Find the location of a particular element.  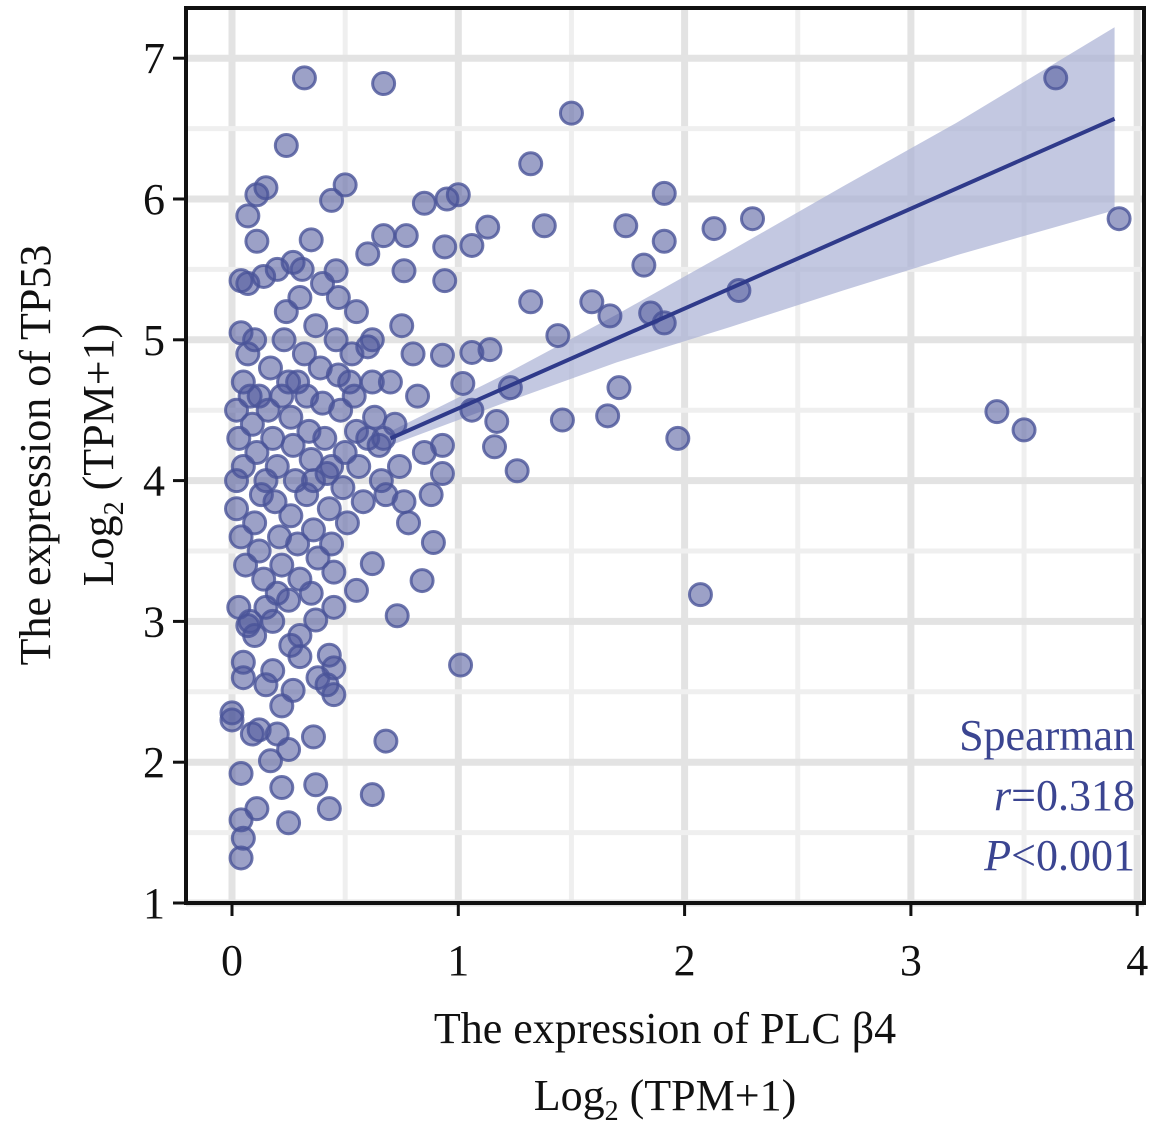

x-tick-label: 2 is located at coordinates (685, 960).